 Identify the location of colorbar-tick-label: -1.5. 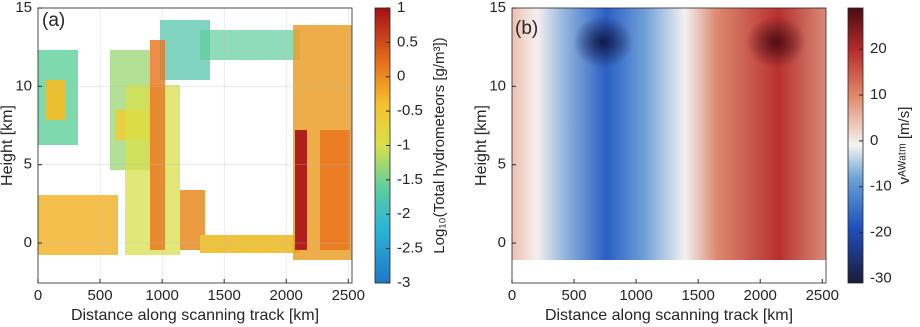
(410, 179).